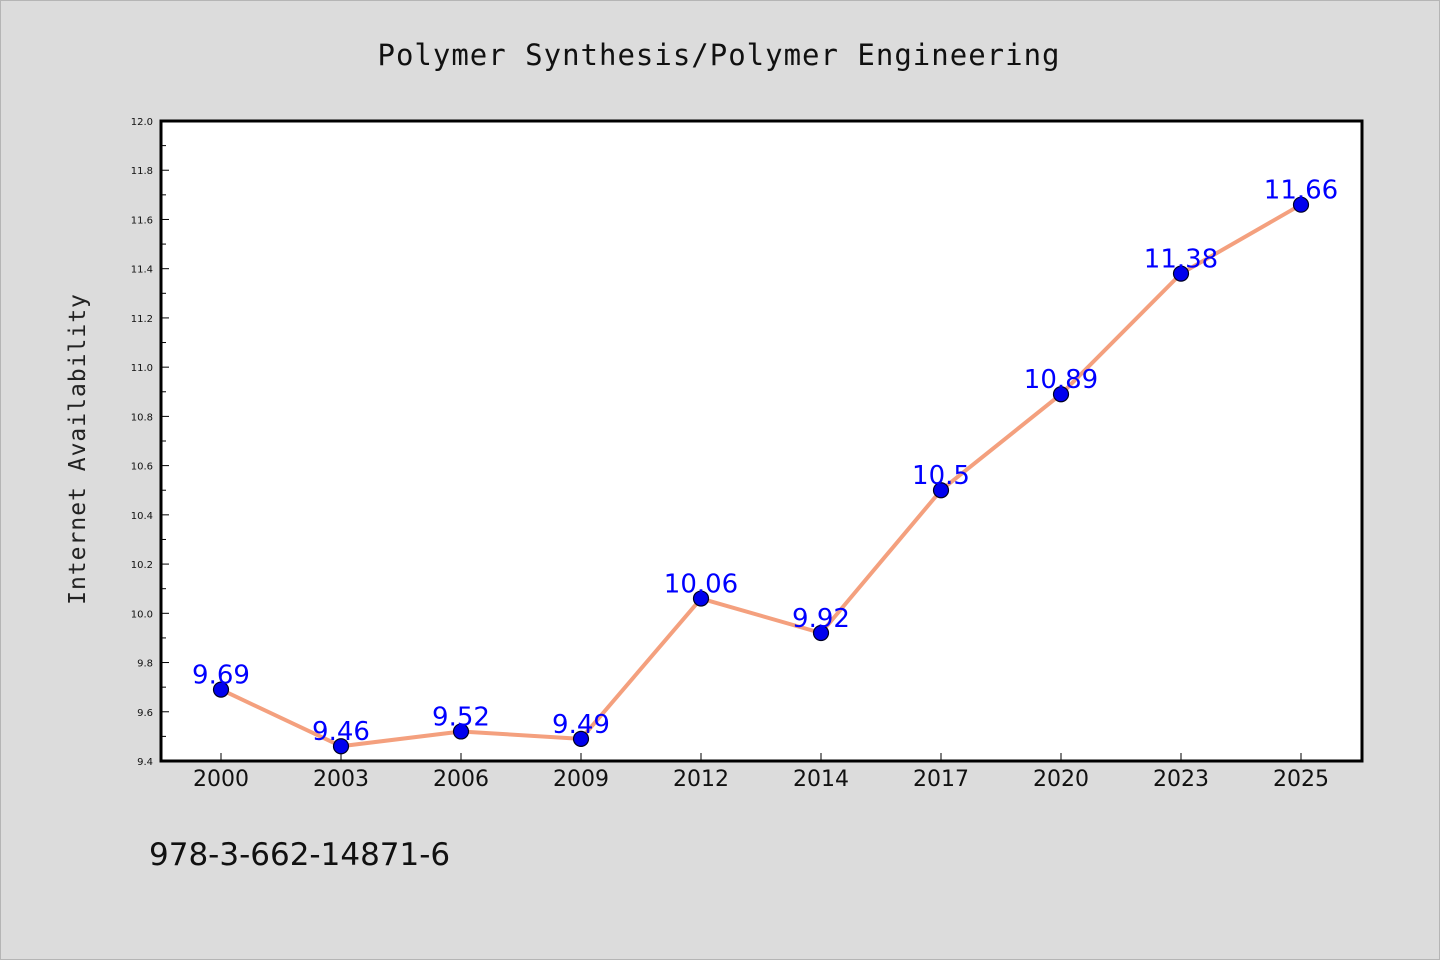  I want to click on chart-title: Polymer Synthesis/Polymer Engineering, so click(718, 55).